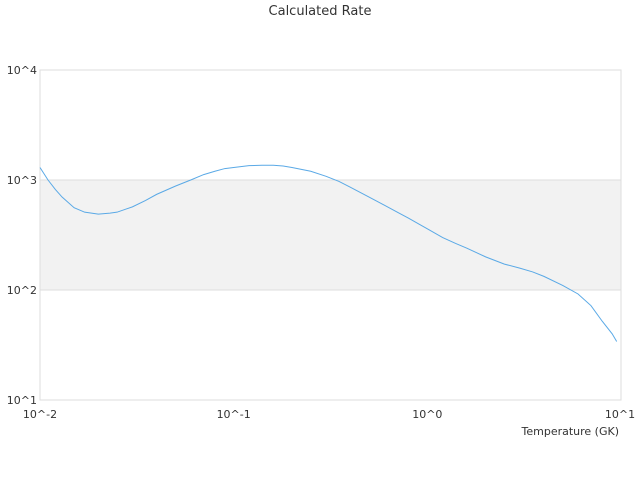 The width and height of the screenshot is (640, 480). I want to click on y-tick-label: 10^2, so click(22, 290).